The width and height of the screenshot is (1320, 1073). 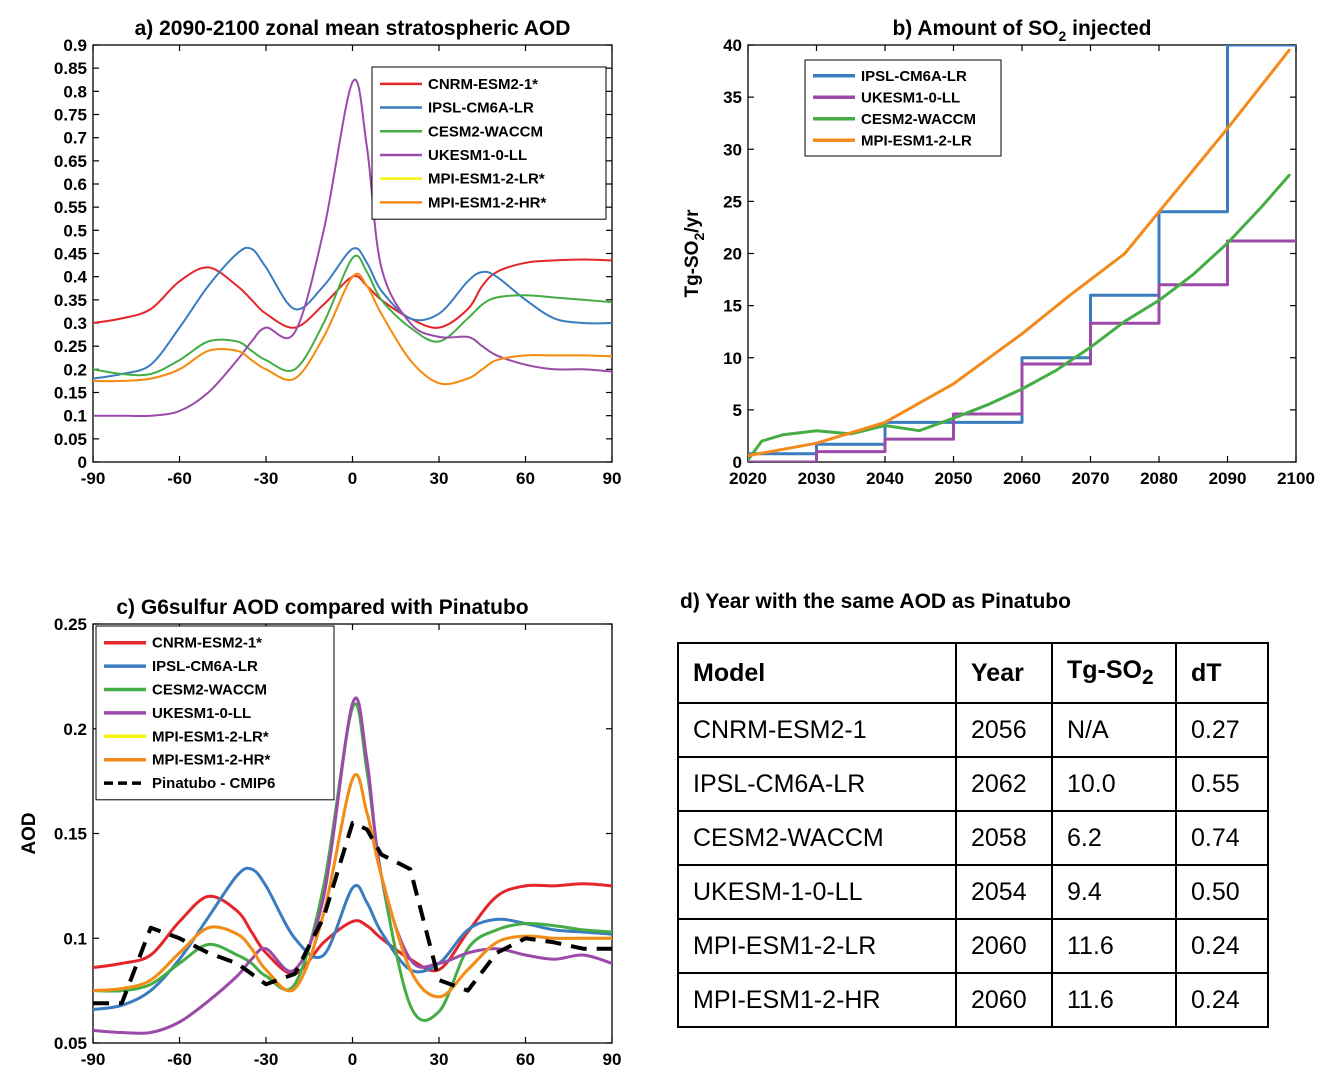 What do you see at coordinates (885, 478) in the screenshot?
I see `x-tick-label: 2040` at bounding box center [885, 478].